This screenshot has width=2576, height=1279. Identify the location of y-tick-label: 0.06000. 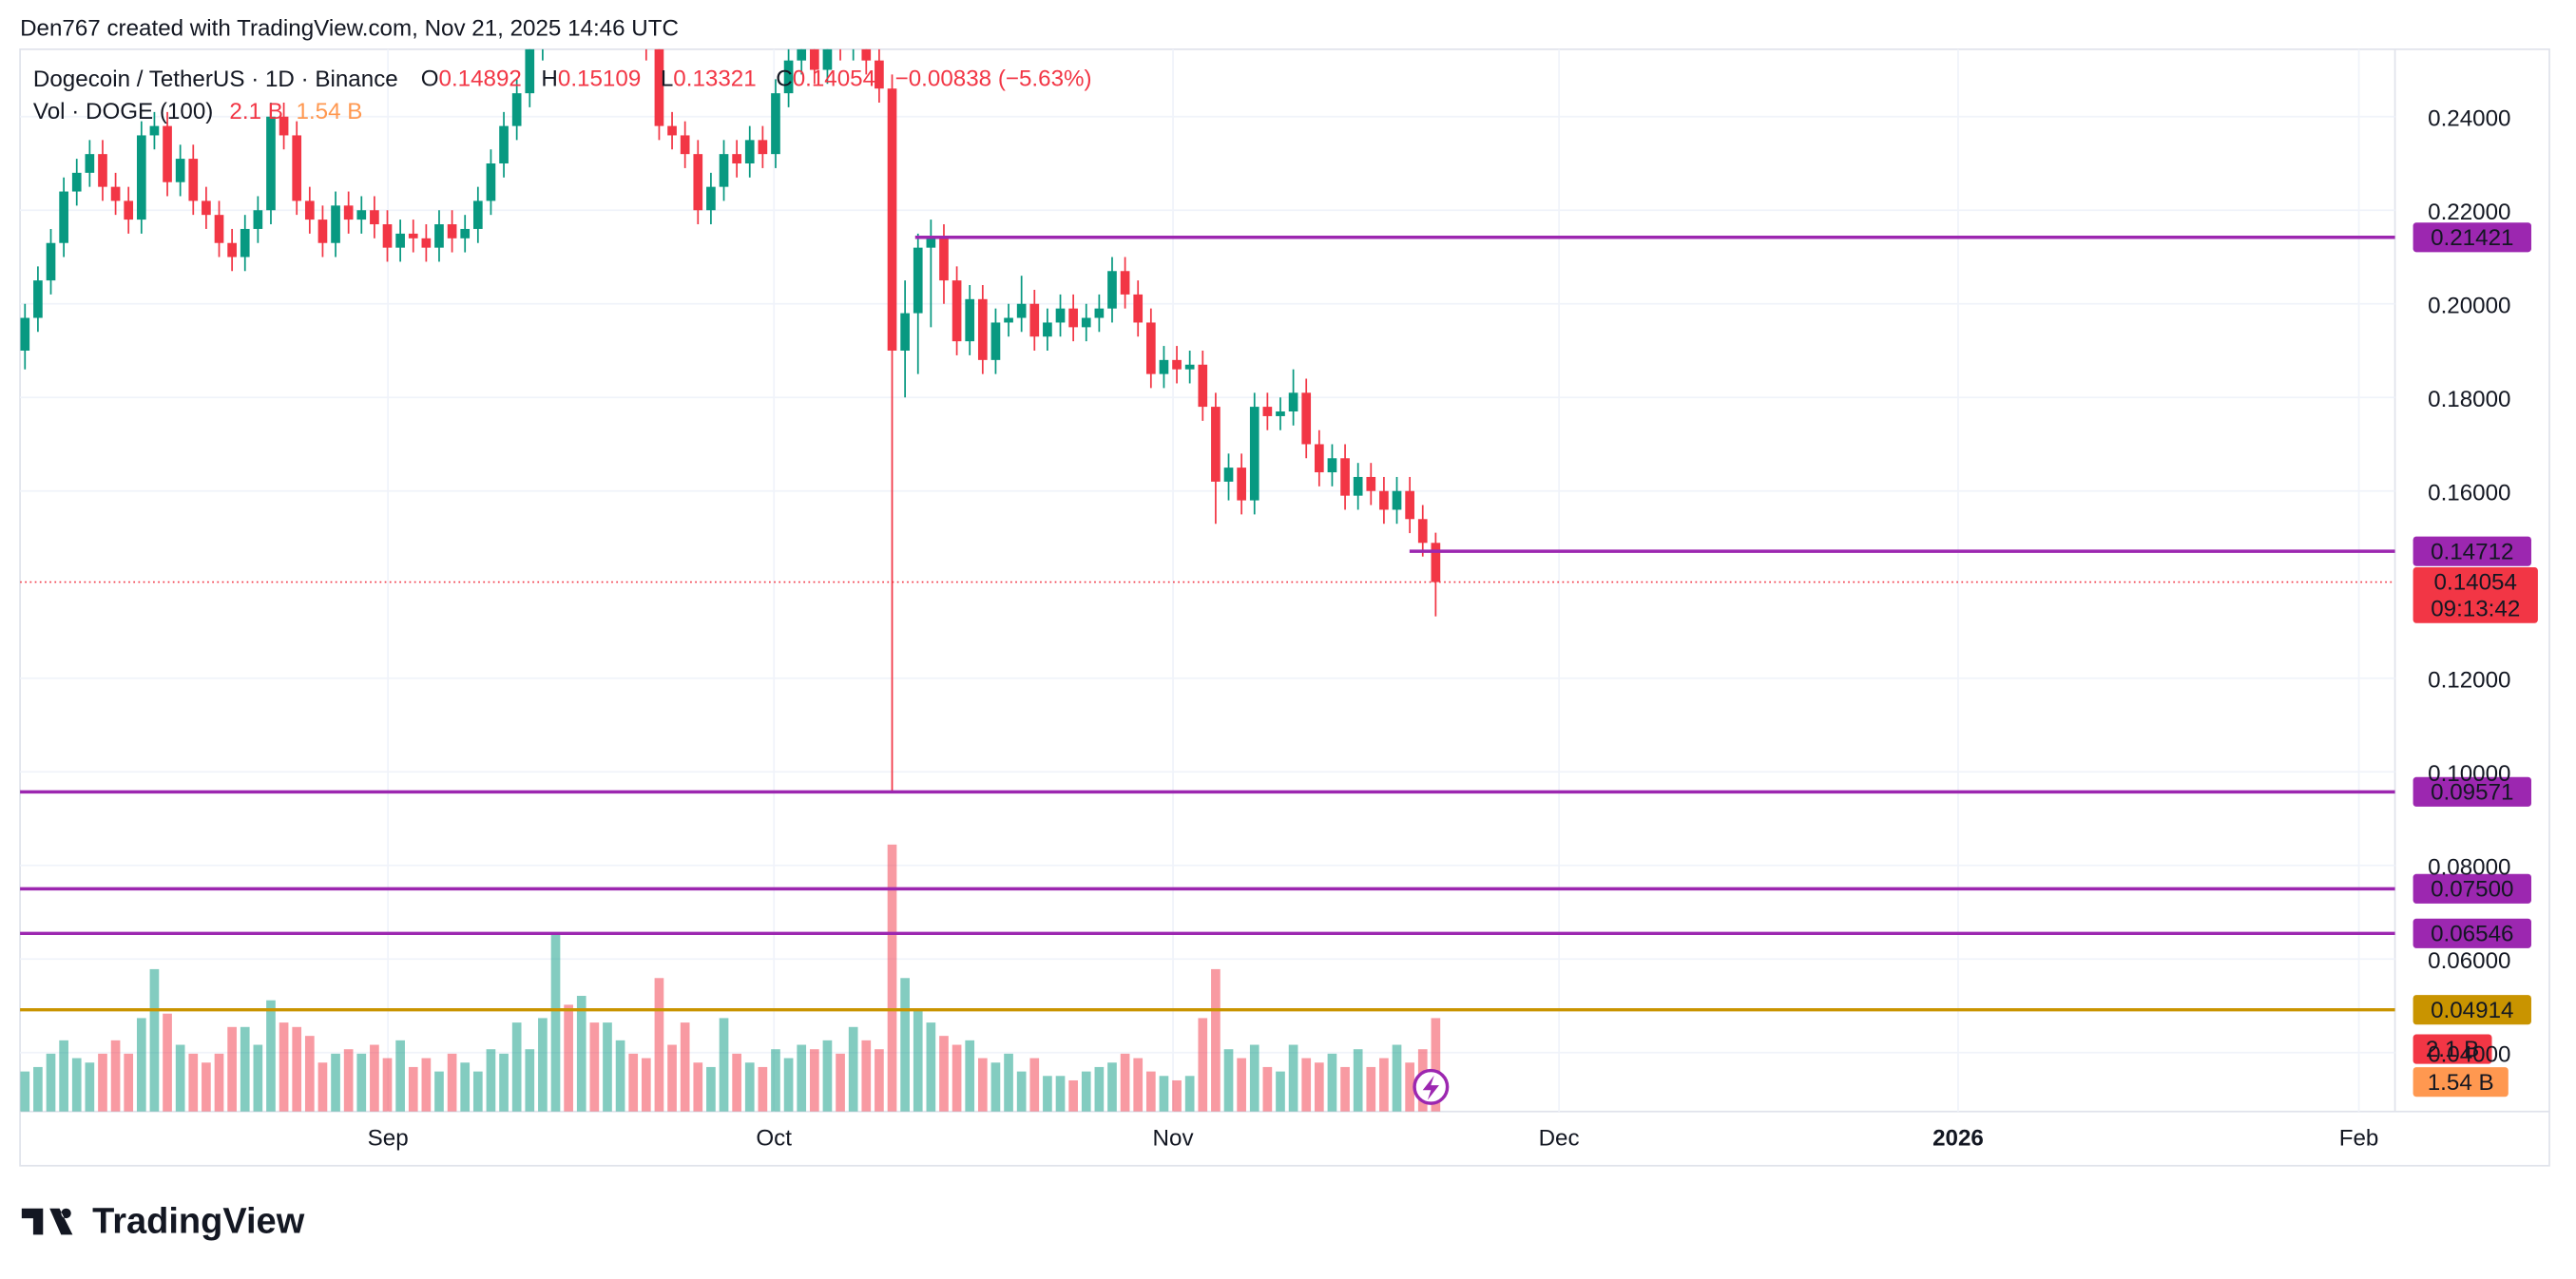
(2469, 961).